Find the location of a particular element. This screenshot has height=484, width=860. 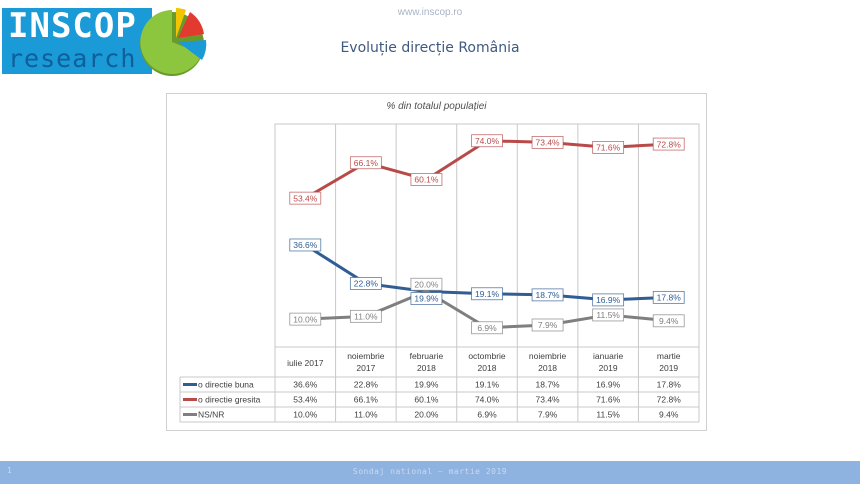

data-label: 7.9% is located at coordinates (548, 325).